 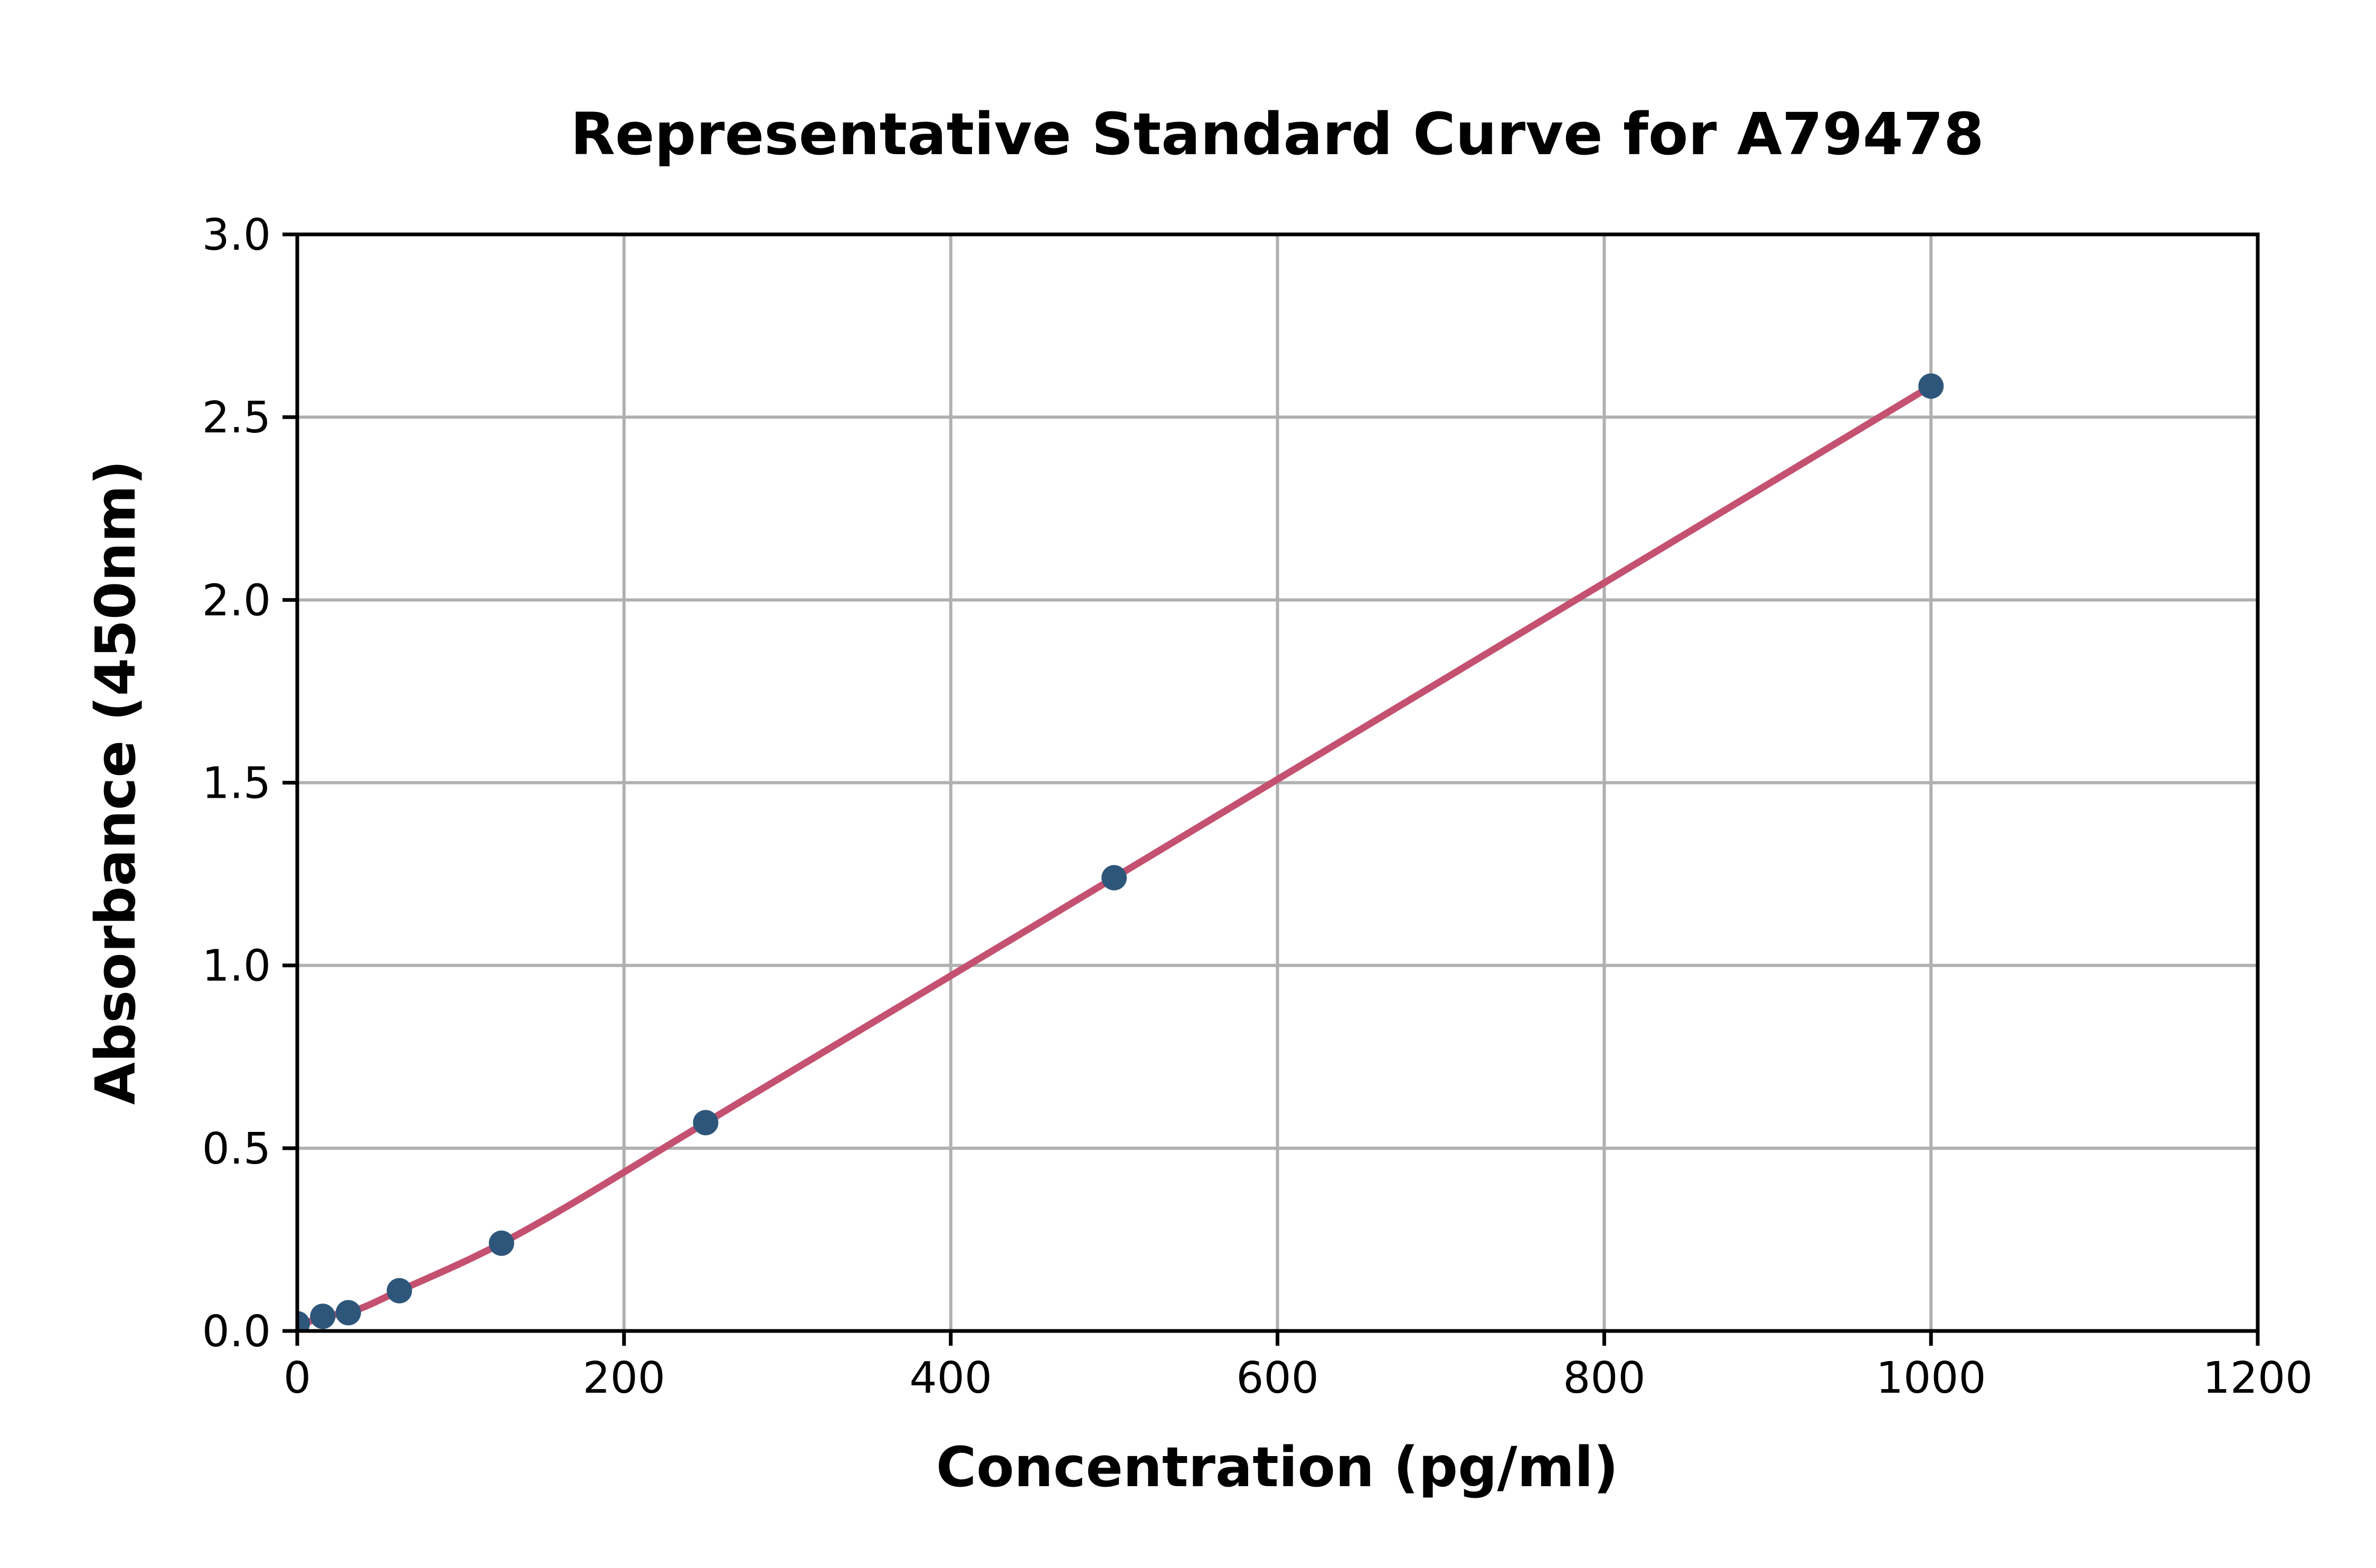 I want to click on x-tick-label: 200, so click(x=624, y=1378).